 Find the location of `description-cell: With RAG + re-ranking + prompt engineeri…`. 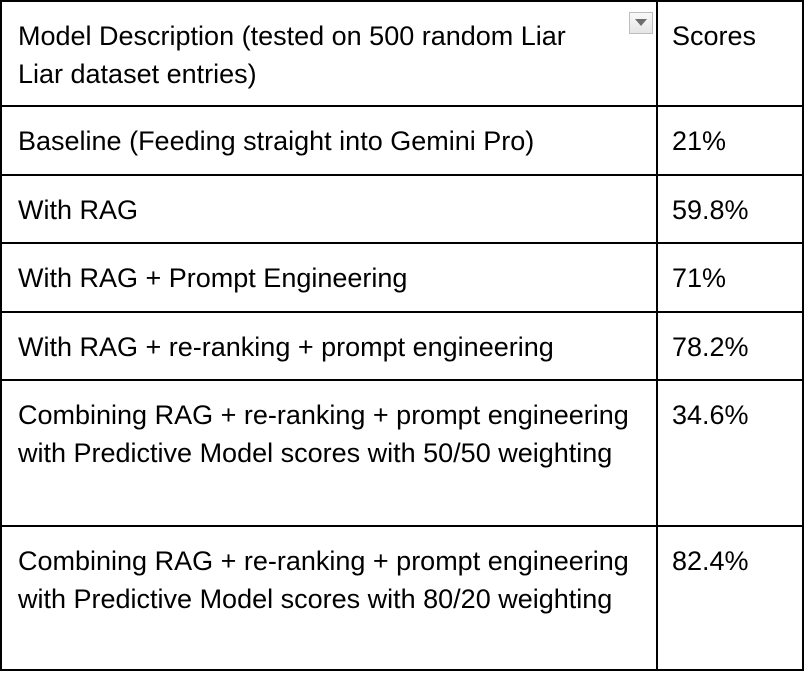

description-cell: With RAG + re-ranking + prompt engineeri… is located at coordinates (329, 346).